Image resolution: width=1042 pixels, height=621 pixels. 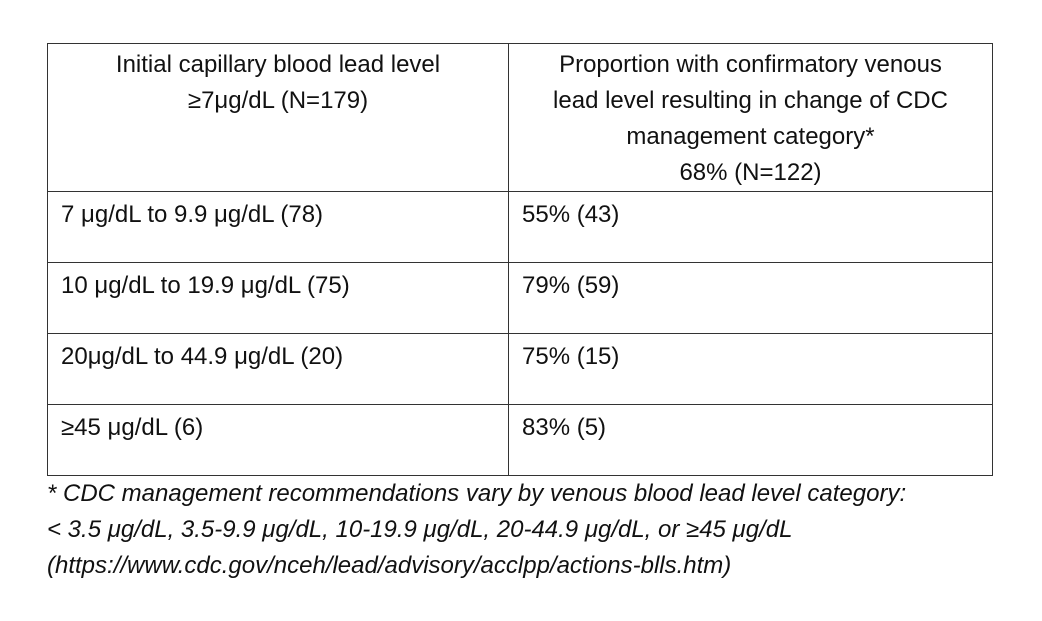 What do you see at coordinates (750, 369) in the screenshot?
I see `cell-proportion: 75% (15)` at bounding box center [750, 369].